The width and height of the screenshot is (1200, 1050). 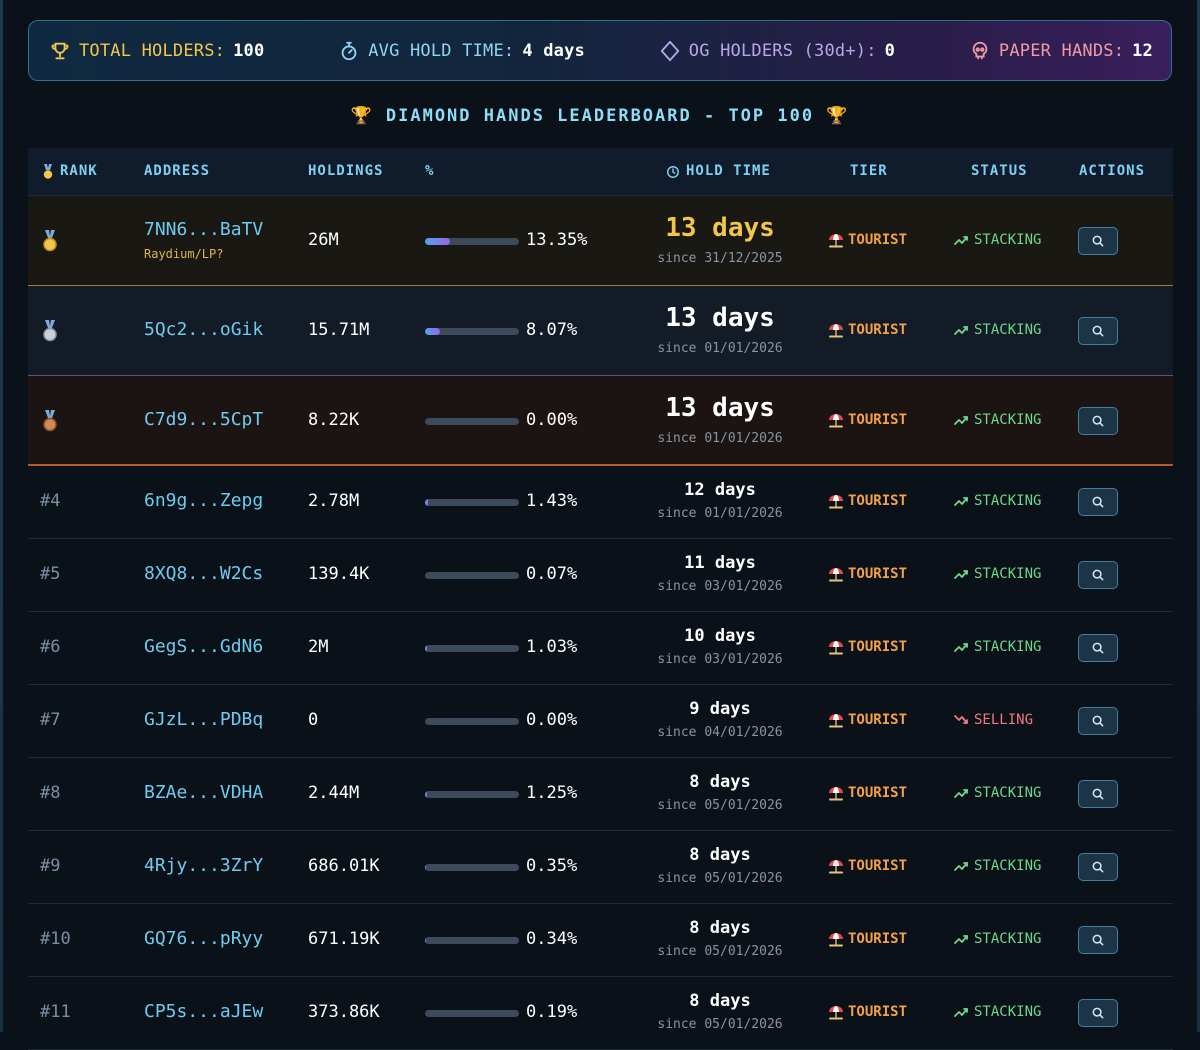 I want to click on avg-hold-value: 4 days, so click(x=553, y=51).